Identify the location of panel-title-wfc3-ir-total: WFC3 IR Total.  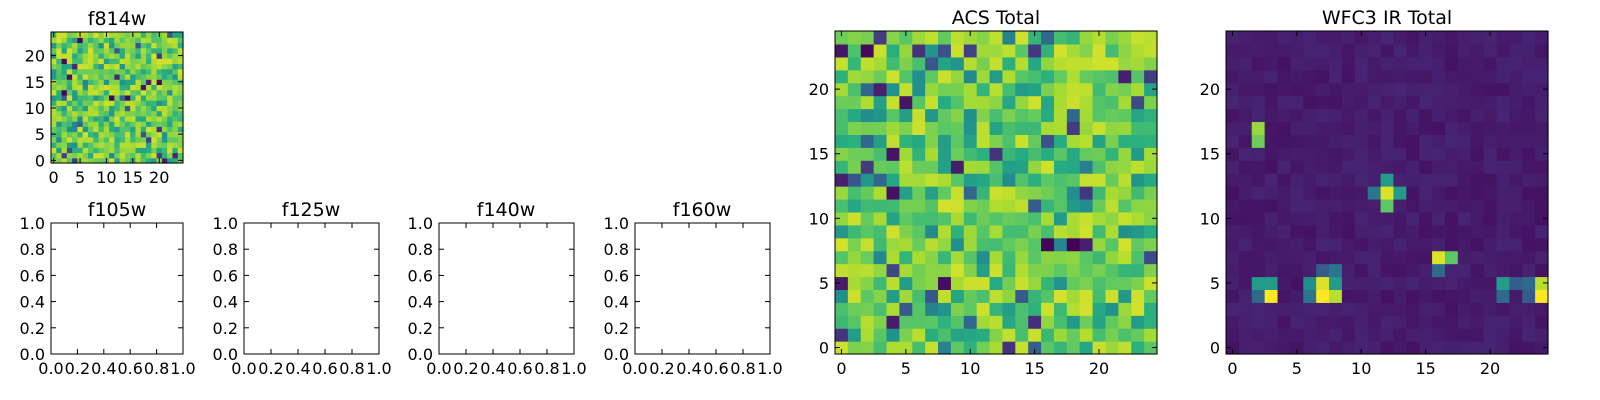
(1387, 18).